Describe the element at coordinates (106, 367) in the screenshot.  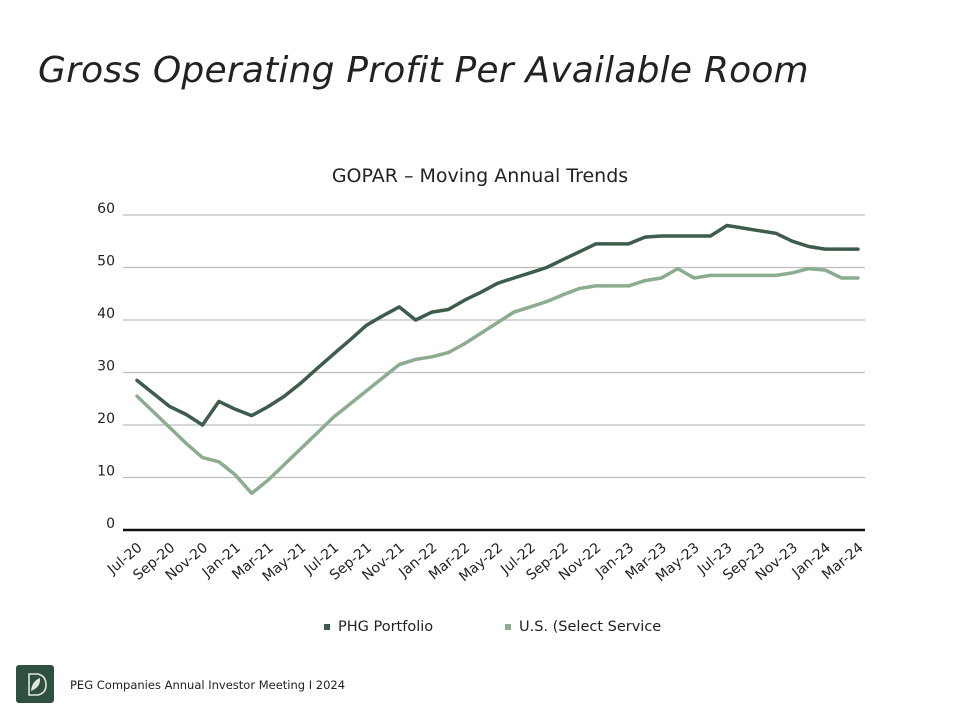
I see `y-tick-label: 30` at that location.